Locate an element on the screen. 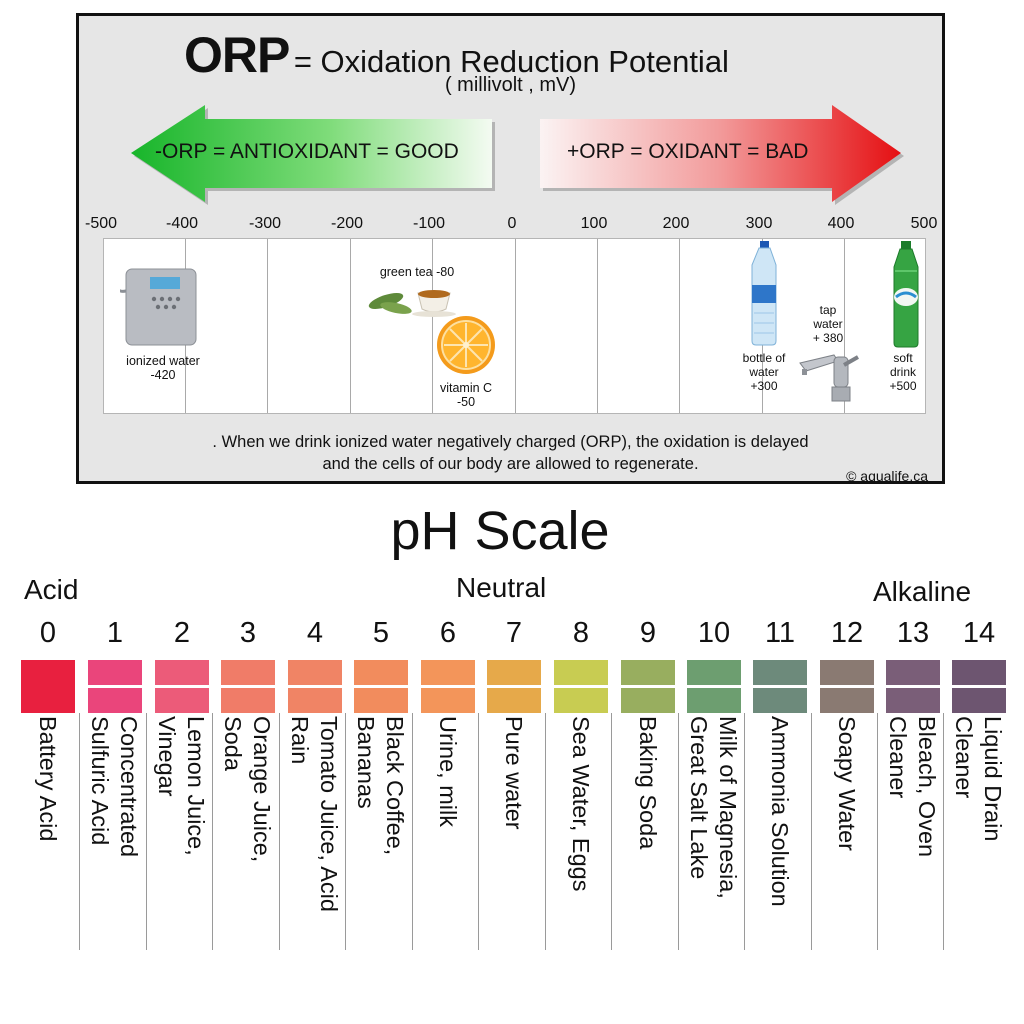  ph-example-line-1: Milk of Magnesia, is located at coordinates (728, 807).